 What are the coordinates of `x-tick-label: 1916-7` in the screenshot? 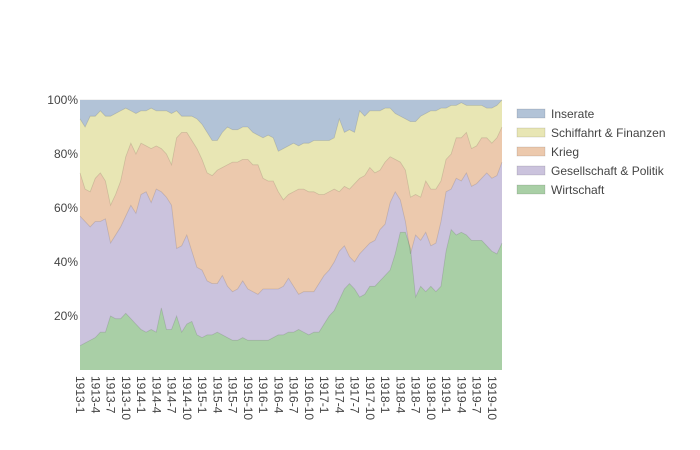 It's located at (294, 395).